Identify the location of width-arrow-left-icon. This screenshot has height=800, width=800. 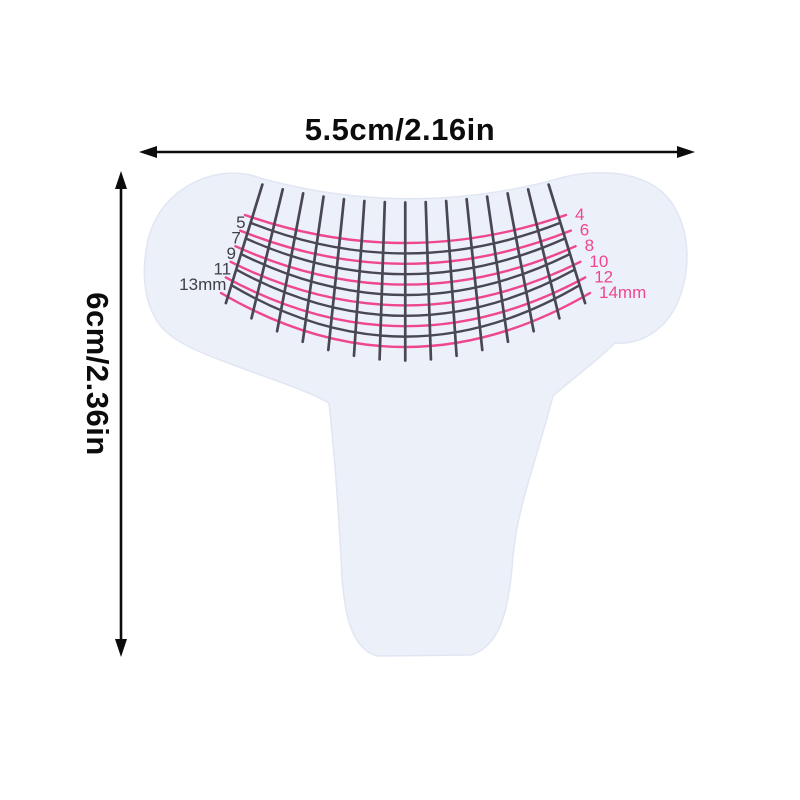
(148, 152).